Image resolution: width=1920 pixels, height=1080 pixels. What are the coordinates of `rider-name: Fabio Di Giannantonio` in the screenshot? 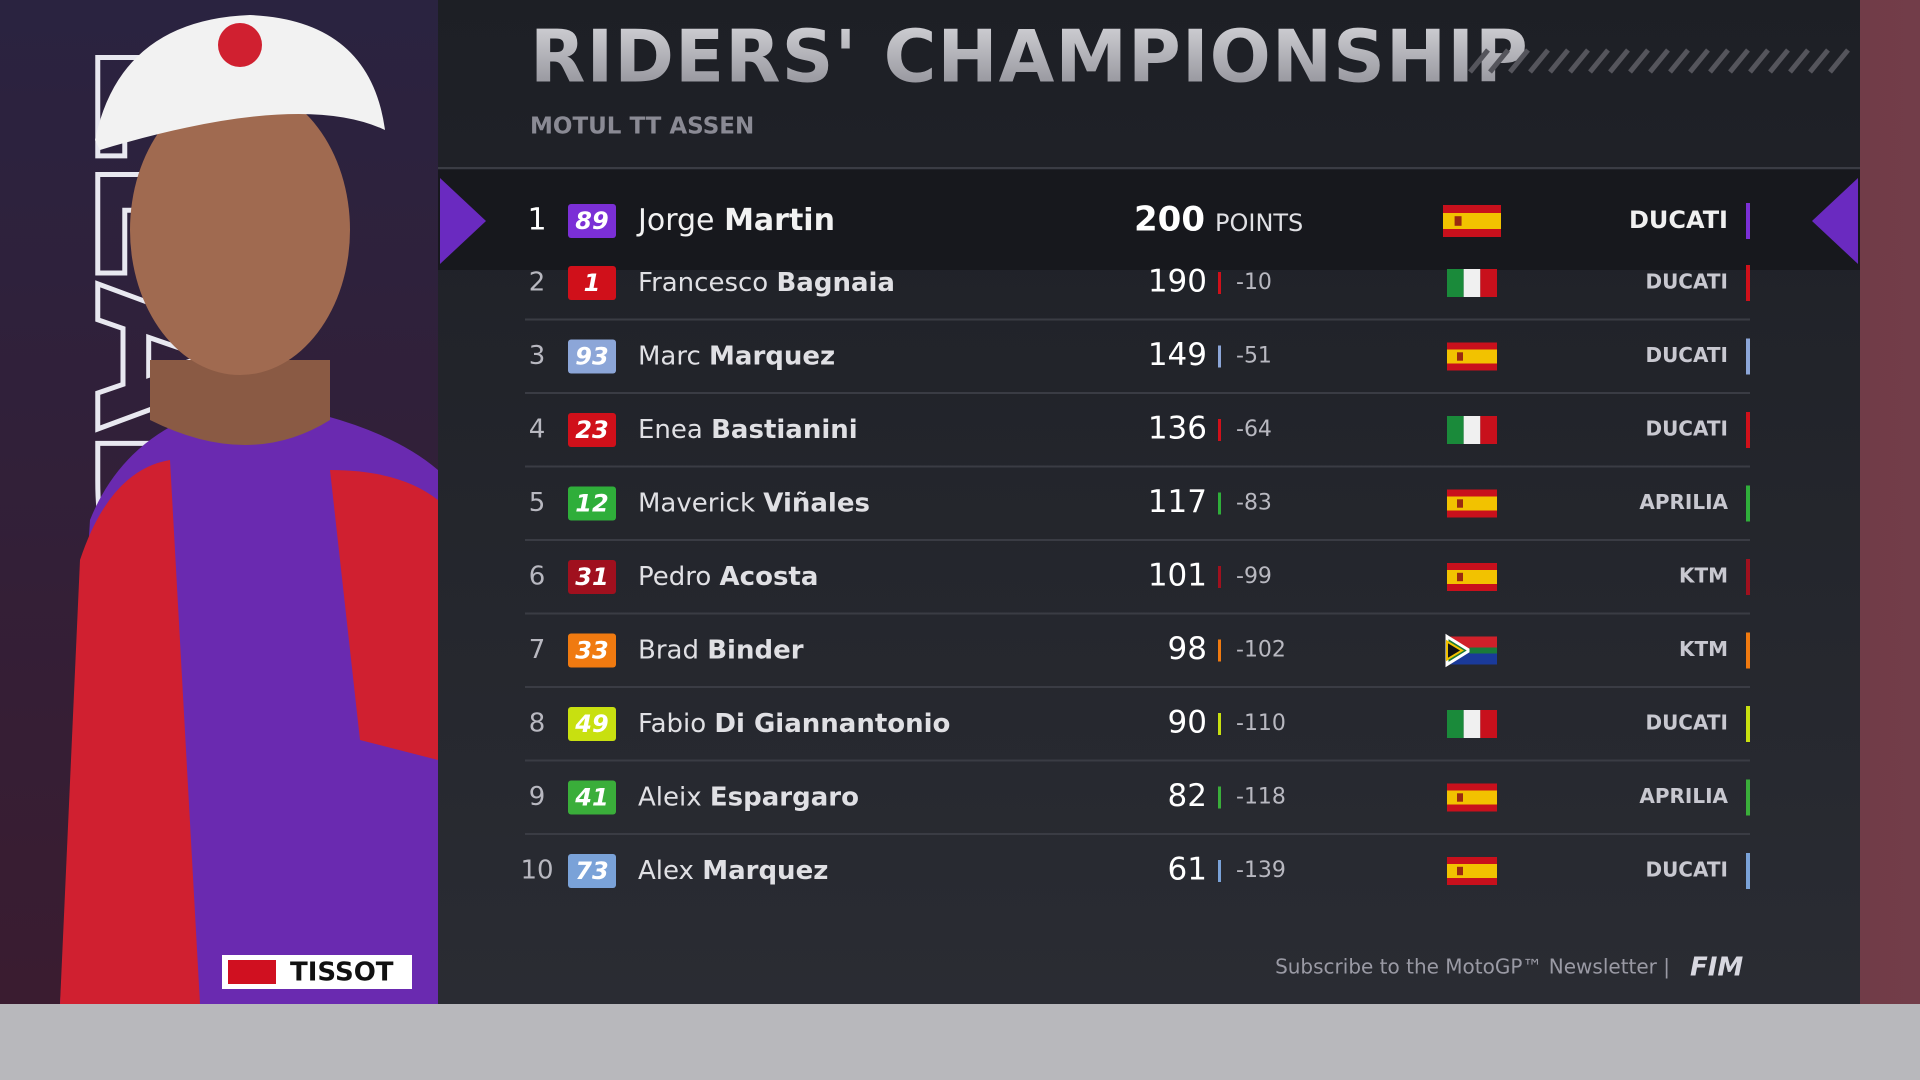 It's located at (794, 724).